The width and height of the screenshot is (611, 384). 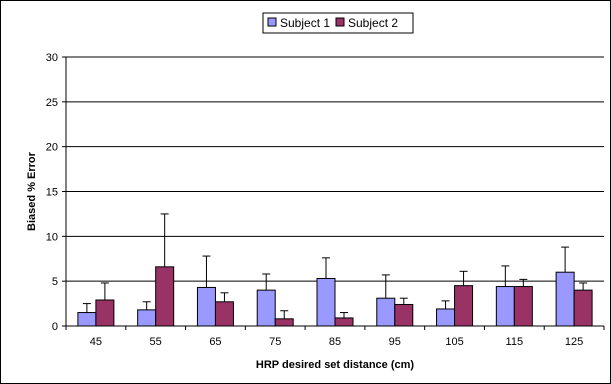 What do you see at coordinates (52, 58) in the screenshot?
I see `y-tick-label: 30` at bounding box center [52, 58].